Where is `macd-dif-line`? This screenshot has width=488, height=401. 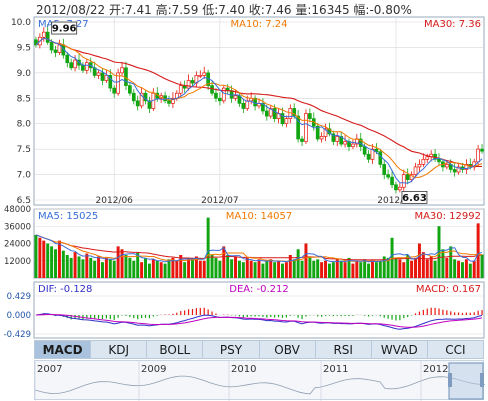
macd-dif-line is located at coordinates (259, 321).